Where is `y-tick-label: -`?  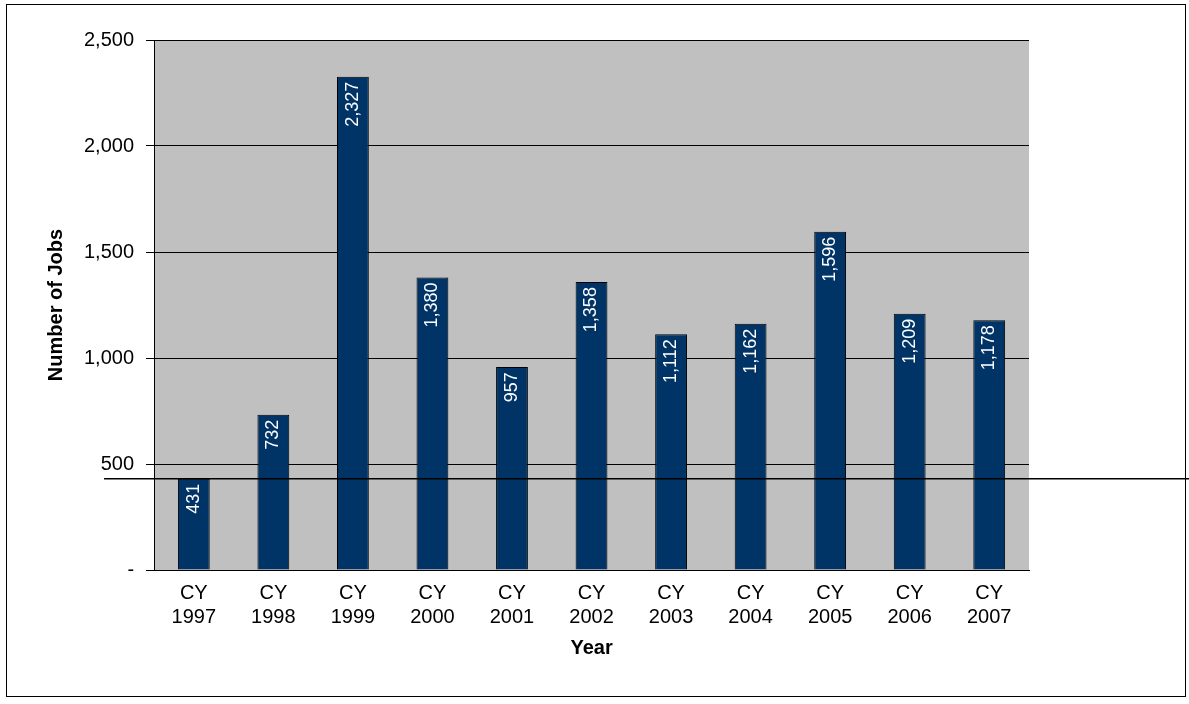
y-tick-label: - is located at coordinates (131, 568).